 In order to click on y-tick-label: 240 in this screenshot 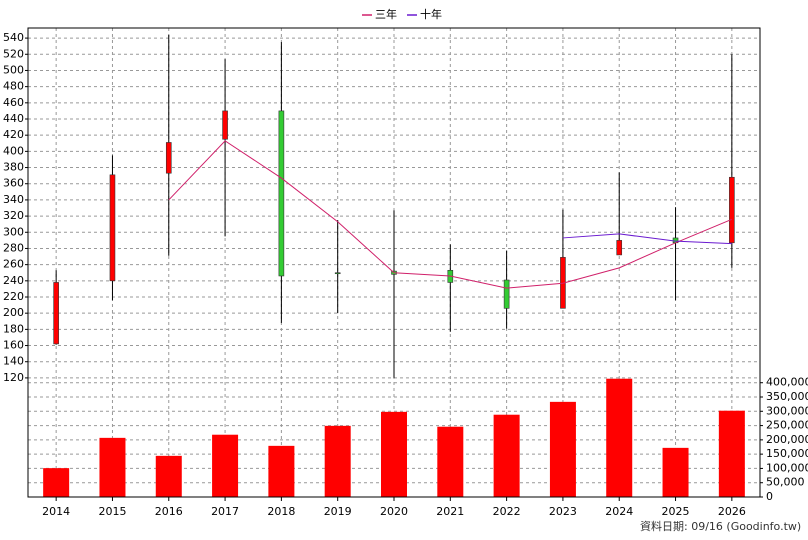, I will do `click(13, 280)`.